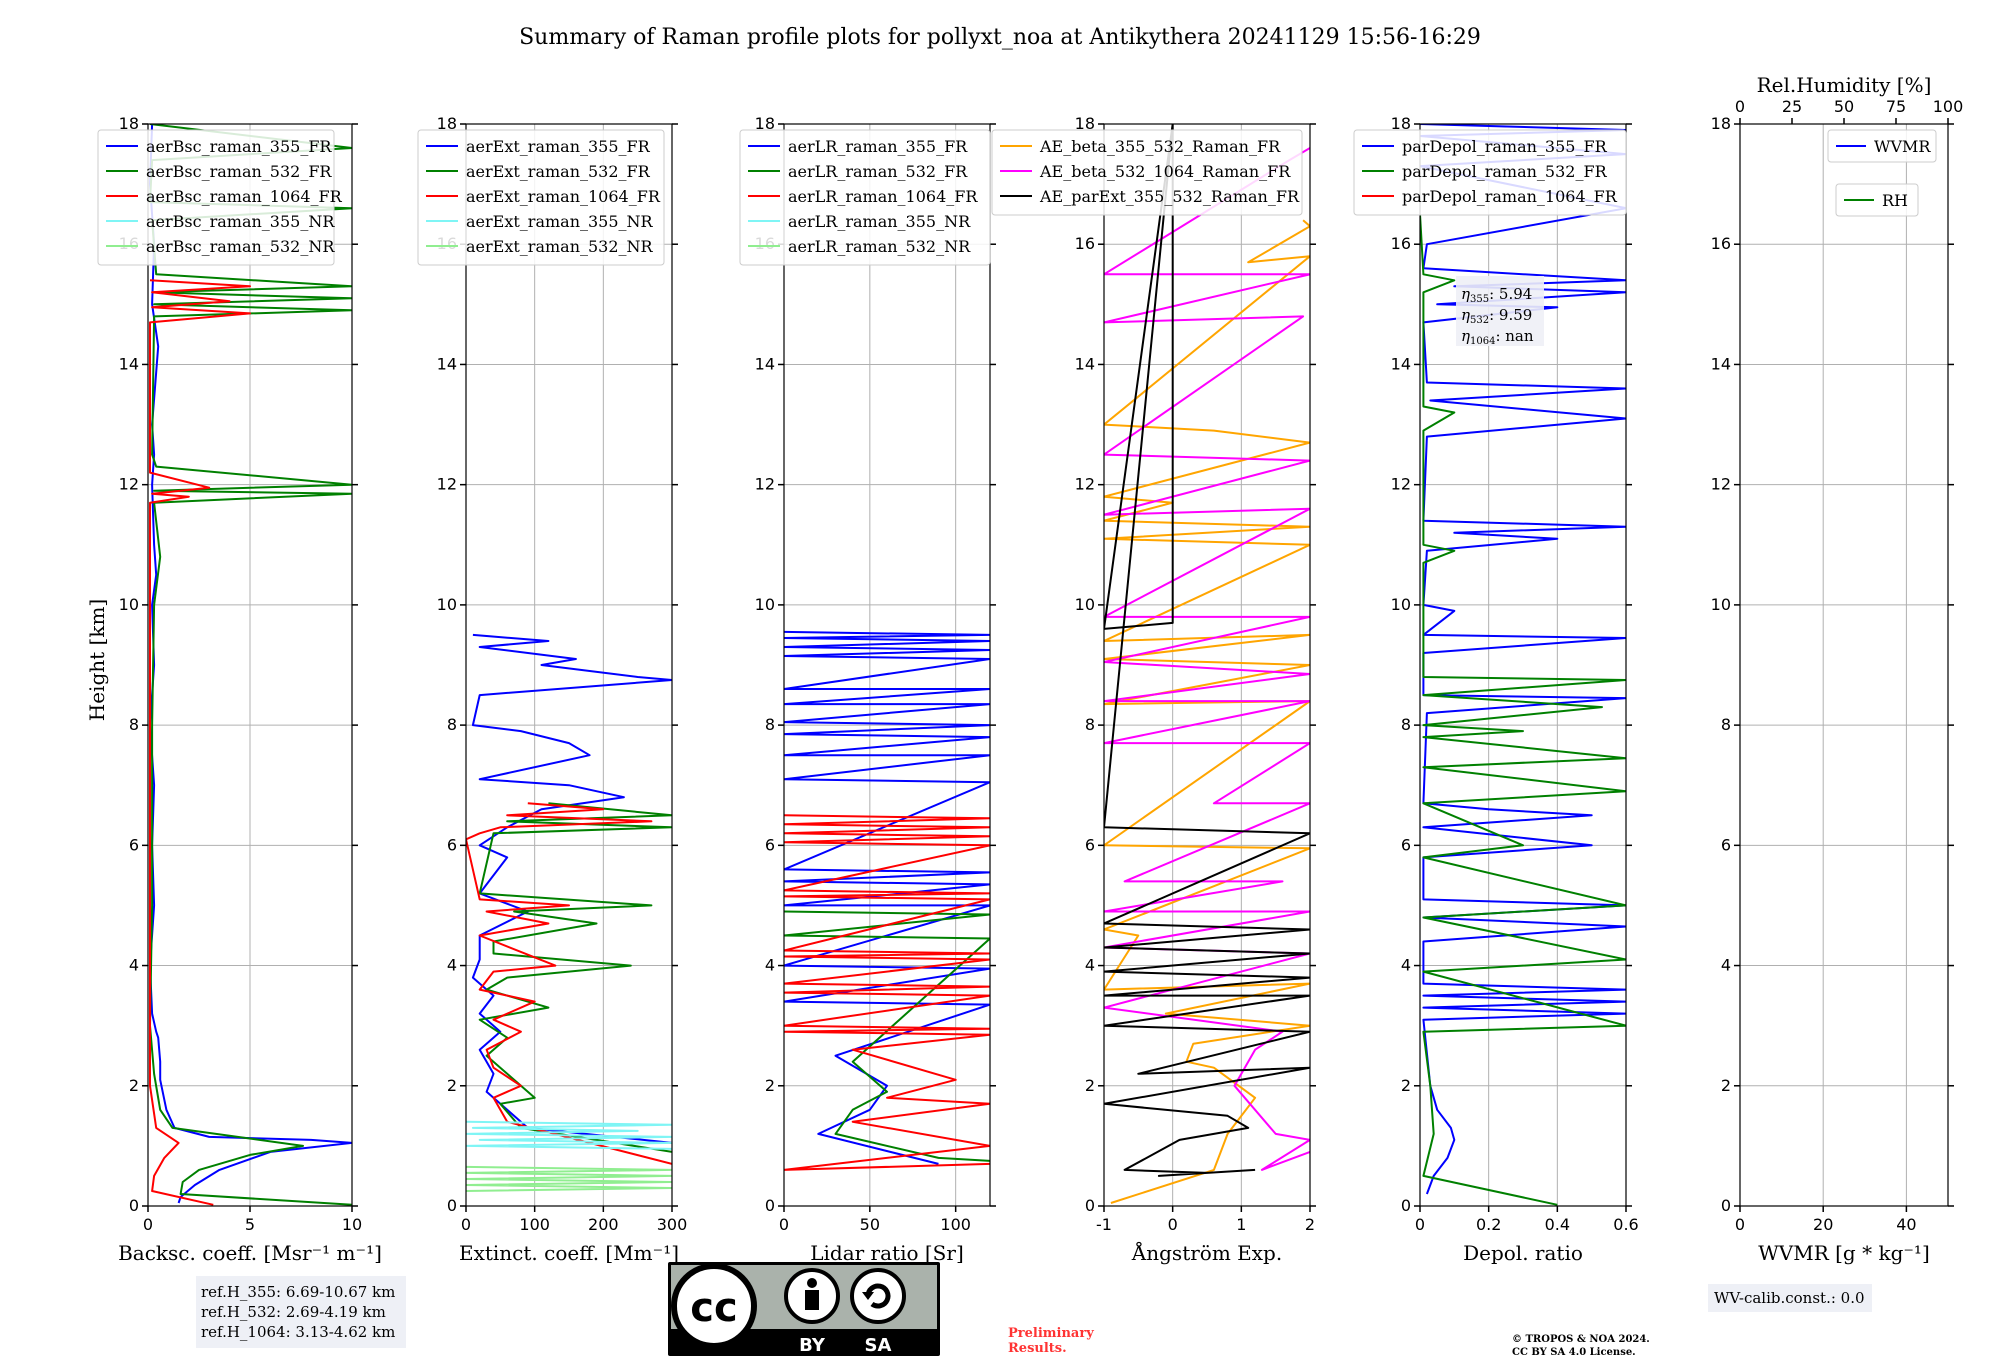 The height and width of the screenshot is (1360, 2000). Describe the element at coordinates (1037, 1348) in the screenshot. I see `preliminary-line-2: Results.` at that location.